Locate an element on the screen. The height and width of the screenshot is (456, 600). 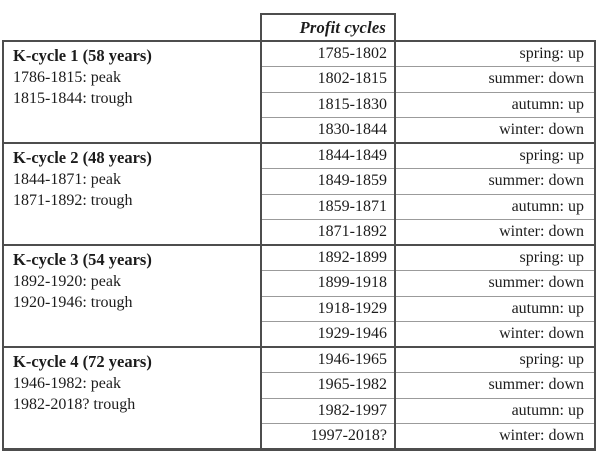
kcycle-1-trough-line: 1815-1844: trough is located at coordinates (73, 98).